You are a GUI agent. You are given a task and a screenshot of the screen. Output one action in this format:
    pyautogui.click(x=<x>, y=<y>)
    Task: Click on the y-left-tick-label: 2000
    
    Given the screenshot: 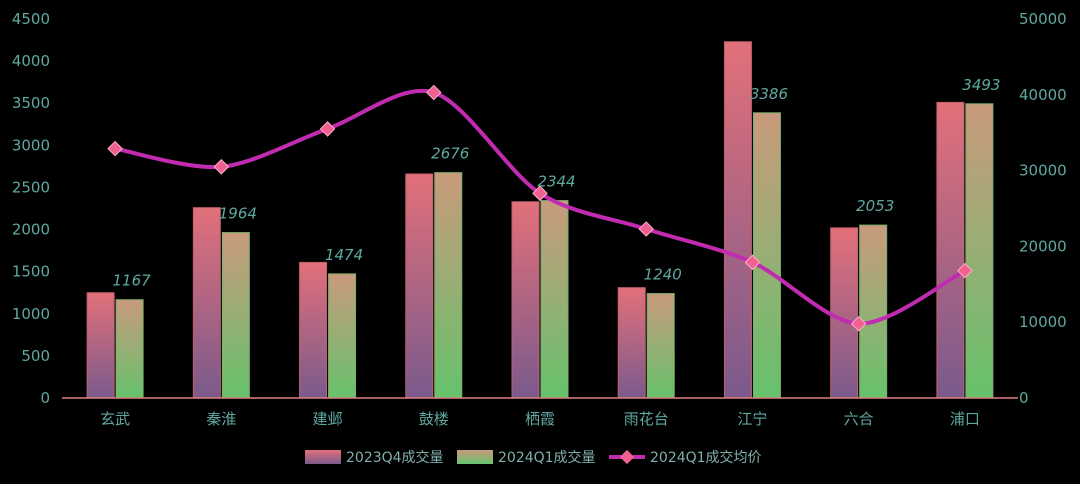 What is the action you would take?
    pyautogui.click(x=31, y=230)
    